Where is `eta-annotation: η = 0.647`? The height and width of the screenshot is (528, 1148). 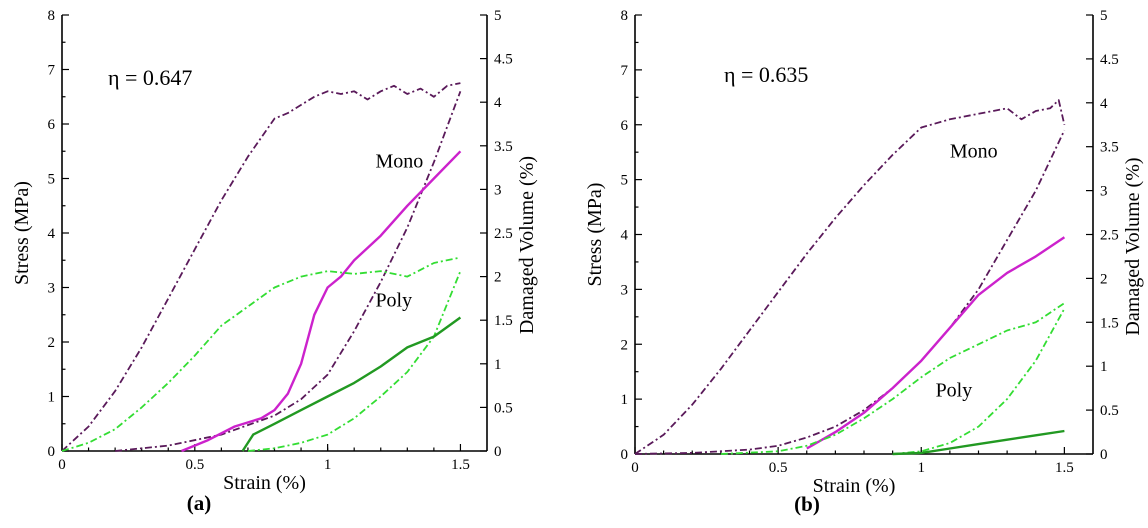 eta-annotation: η = 0.647 is located at coordinates (150, 77).